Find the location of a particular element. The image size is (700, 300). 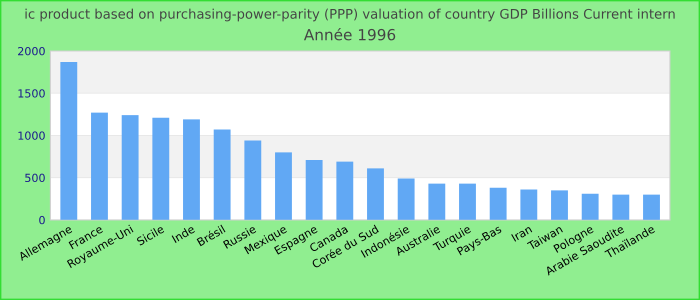

y-tick-label: 500 is located at coordinates (35, 178).